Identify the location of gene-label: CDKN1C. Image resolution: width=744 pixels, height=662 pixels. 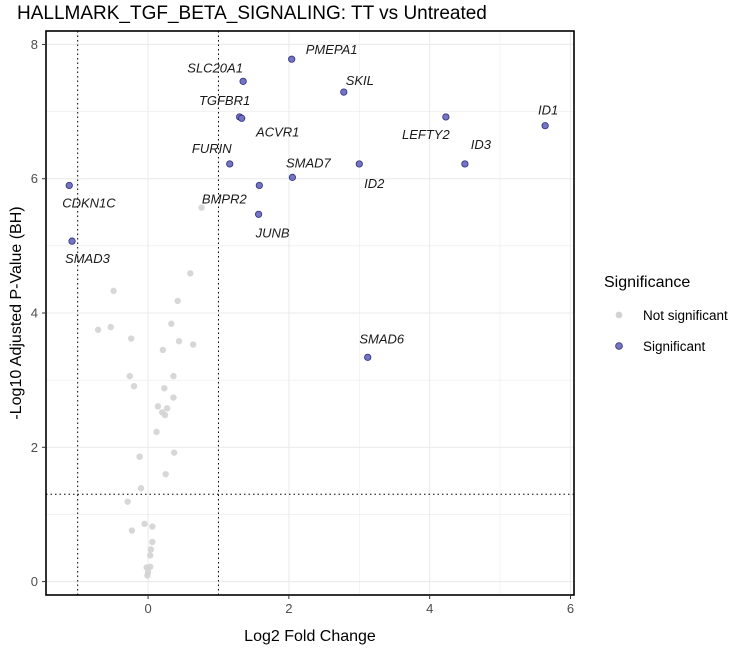
(89, 202).